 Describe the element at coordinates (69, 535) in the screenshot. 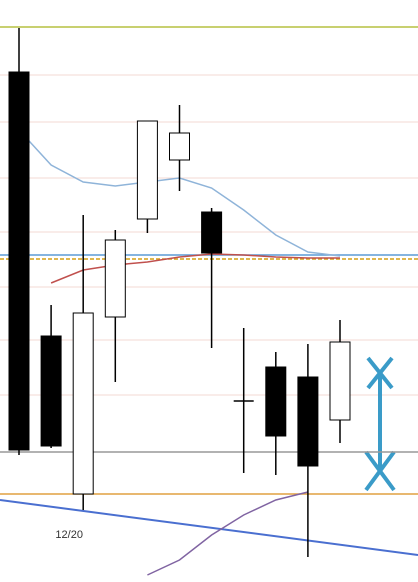

I see `x-tick-label: 12/20` at that location.